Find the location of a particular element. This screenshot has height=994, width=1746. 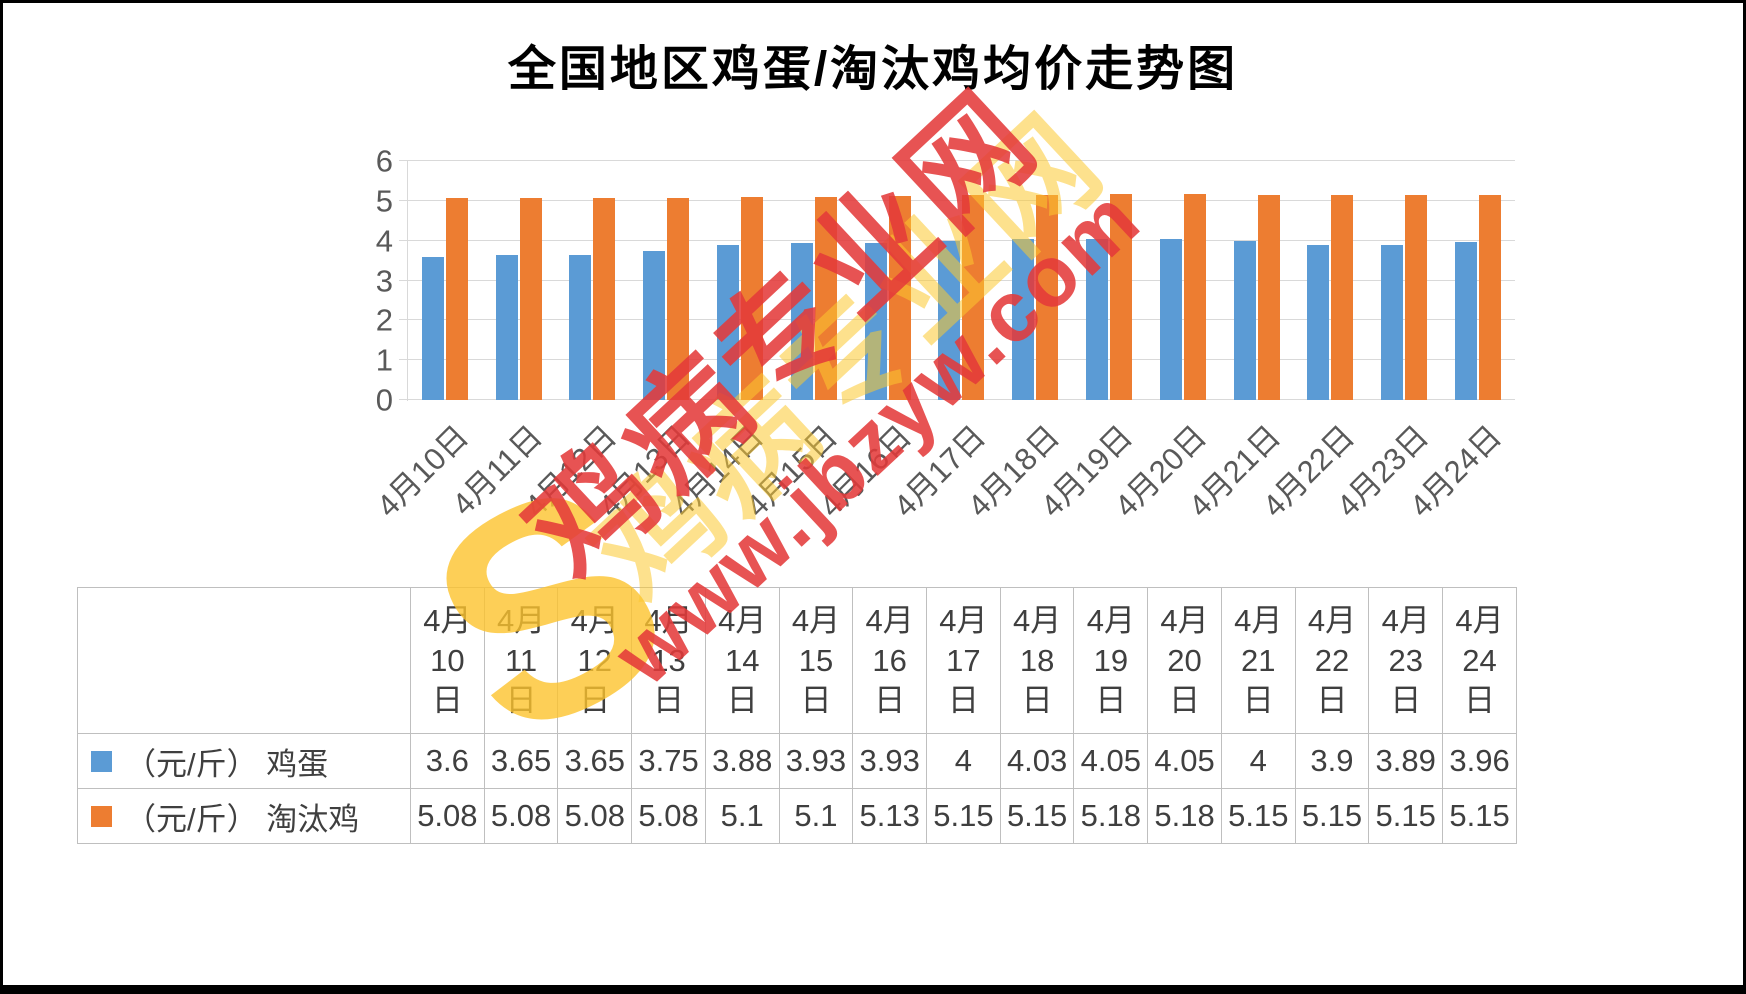

date-header-cell: 4月 12 日 is located at coordinates (595, 660).